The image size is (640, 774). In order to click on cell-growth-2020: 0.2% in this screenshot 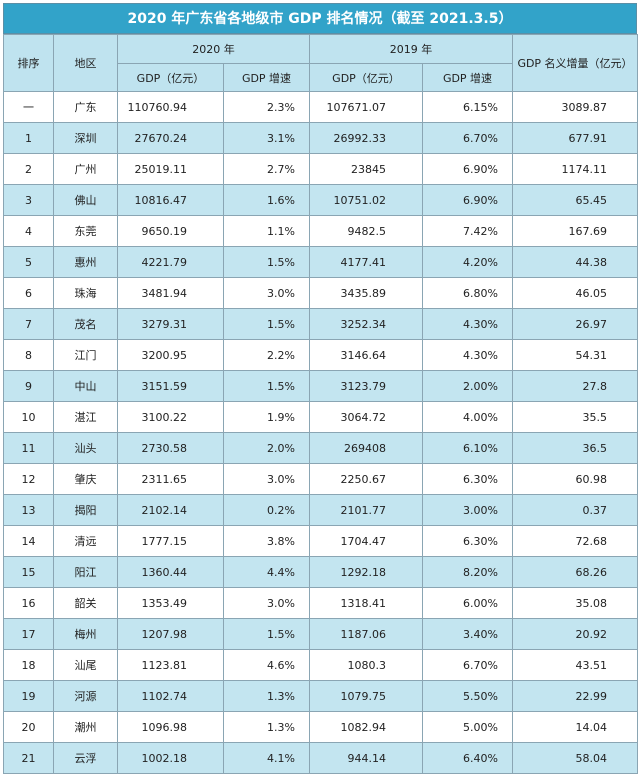, I will do `click(266, 510)`.